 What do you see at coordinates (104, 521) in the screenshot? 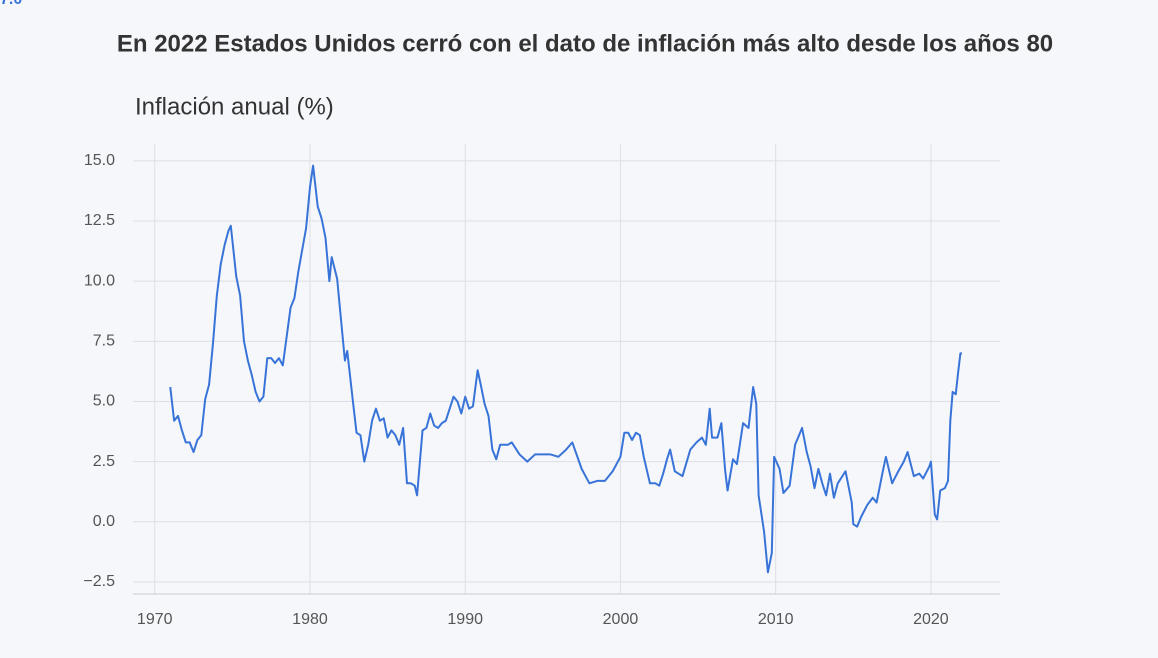
I see `y-tick-label: 0.0` at bounding box center [104, 521].